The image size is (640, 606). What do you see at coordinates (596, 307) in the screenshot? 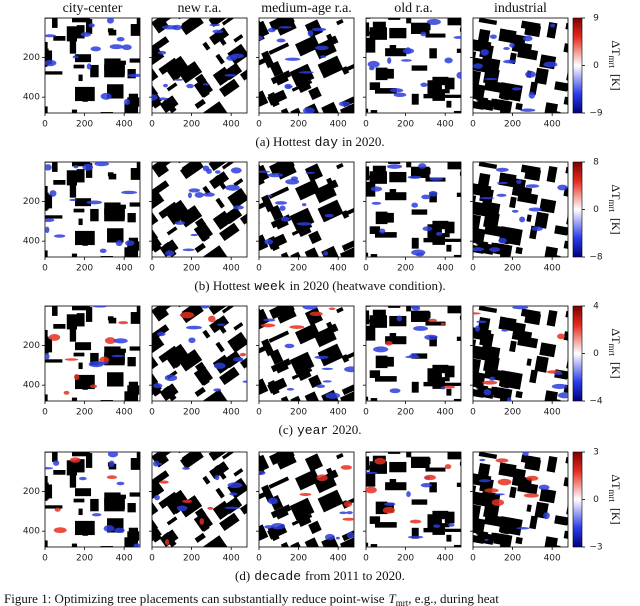
I see `colorbar-tick-label: 4` at bounding box center [596, 307].